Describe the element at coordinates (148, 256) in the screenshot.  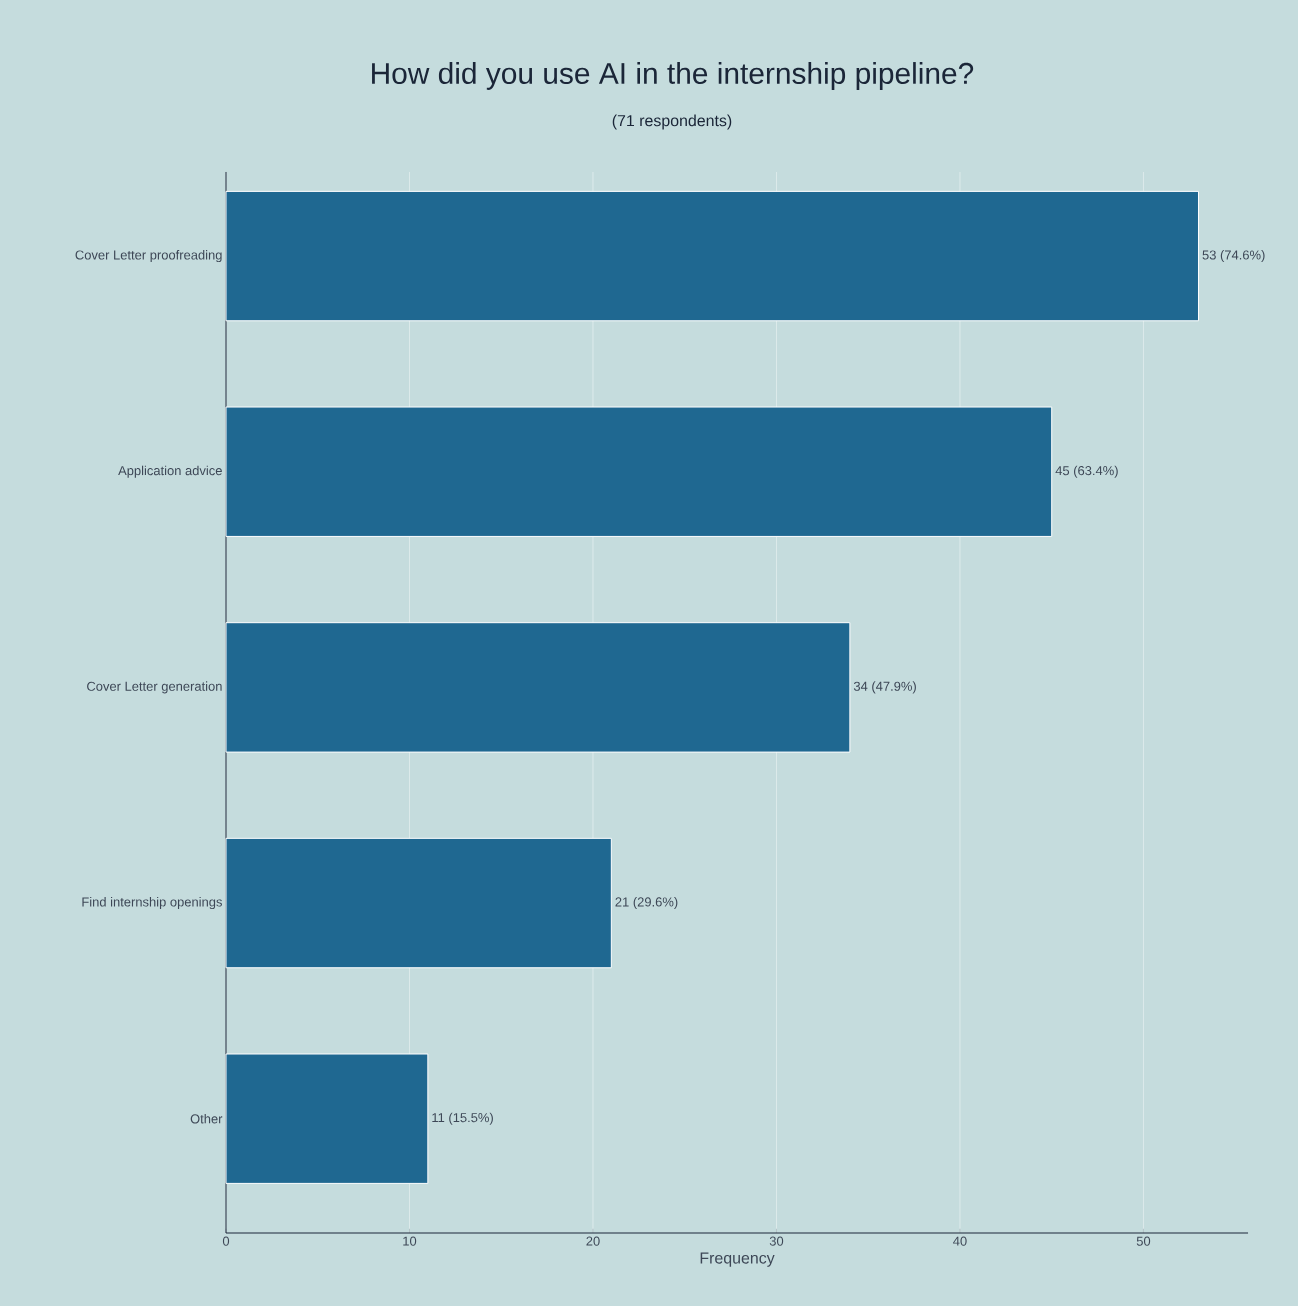
I see `y-tick-label: Cover Letter proofreading` at that location.